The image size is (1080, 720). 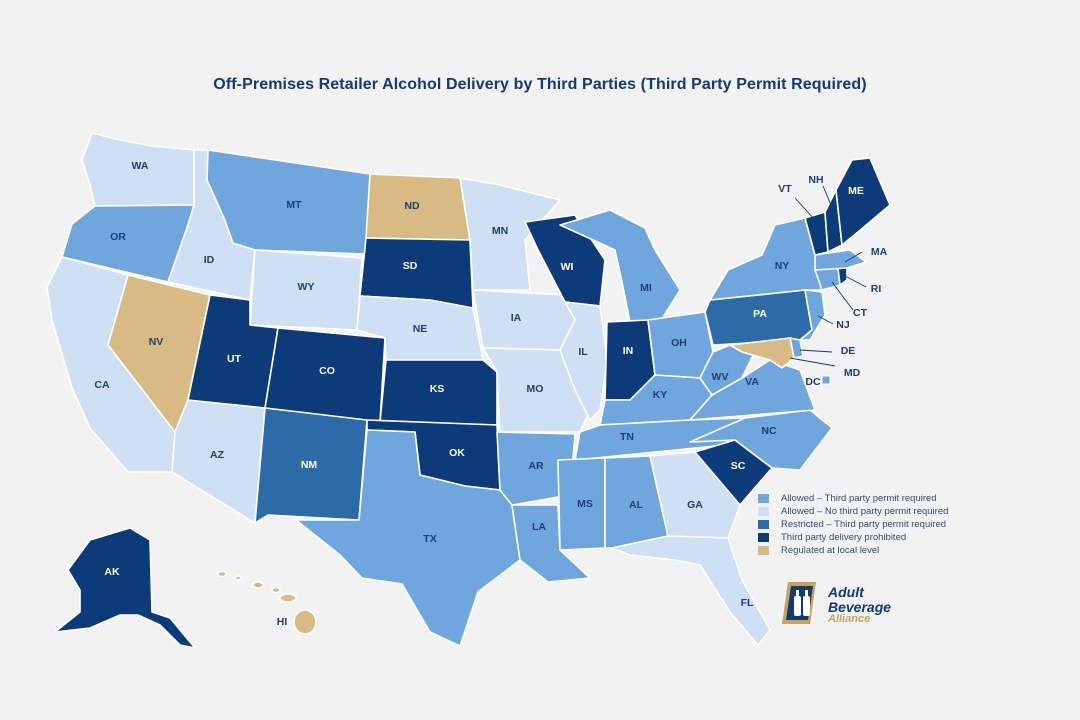 What do you see at coordinates (785, 189) in the screenshot?
I see `label-VT: VT` at bounding box center [785, 189].